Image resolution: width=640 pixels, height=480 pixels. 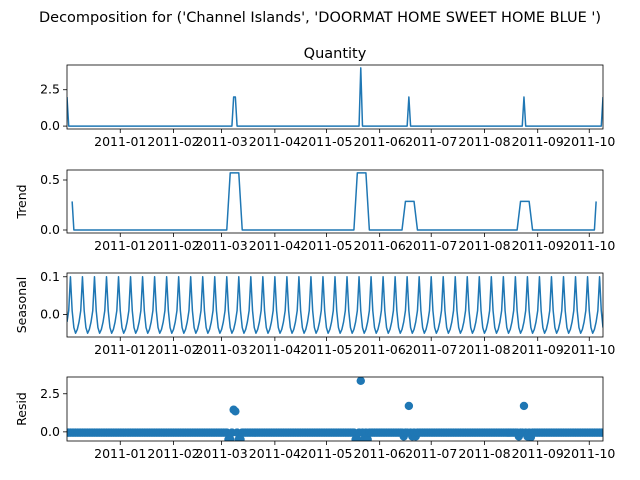 I want to click on subplot-title: Quantity, so click(x=335, y=54).